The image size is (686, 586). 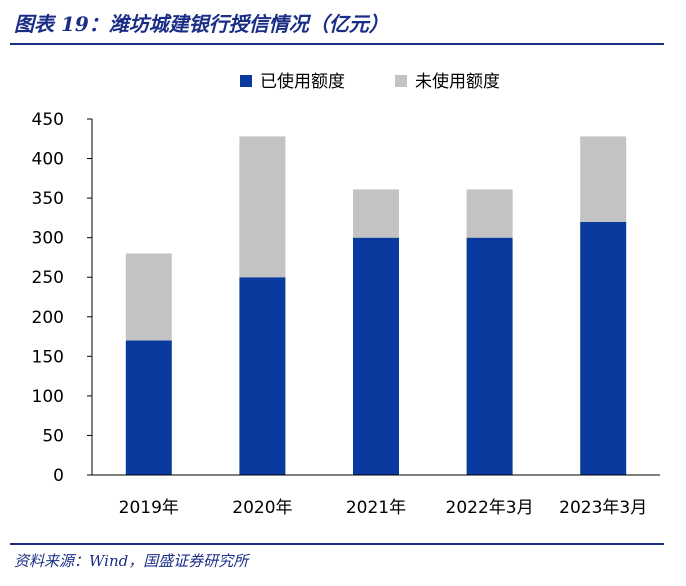 I want to click on y-tick-label: 200, so click(x=48, y=318).